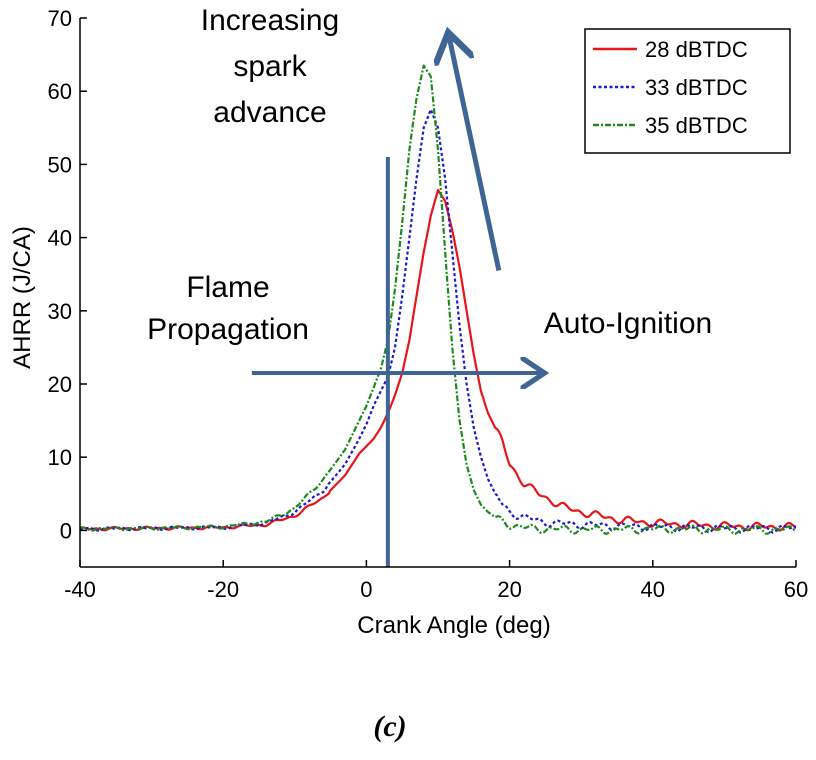 The height and width of the screenshot is (760, 816). Describe the element at coordinates (223, 589) in the screenshot. I see `x-tick-label: -20` at that location.